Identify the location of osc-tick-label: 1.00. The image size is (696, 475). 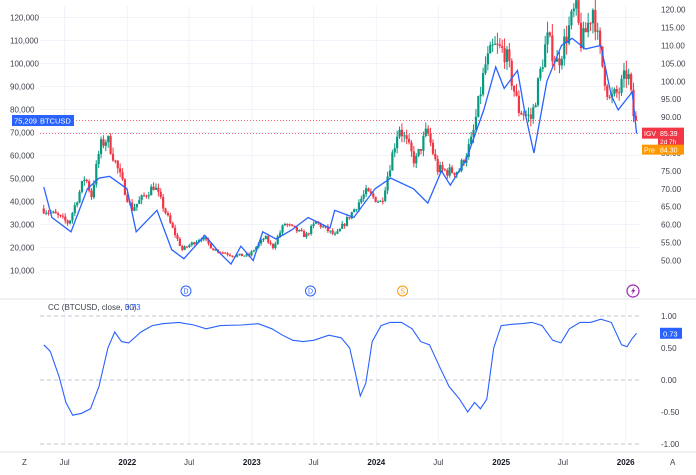
(669, 316).